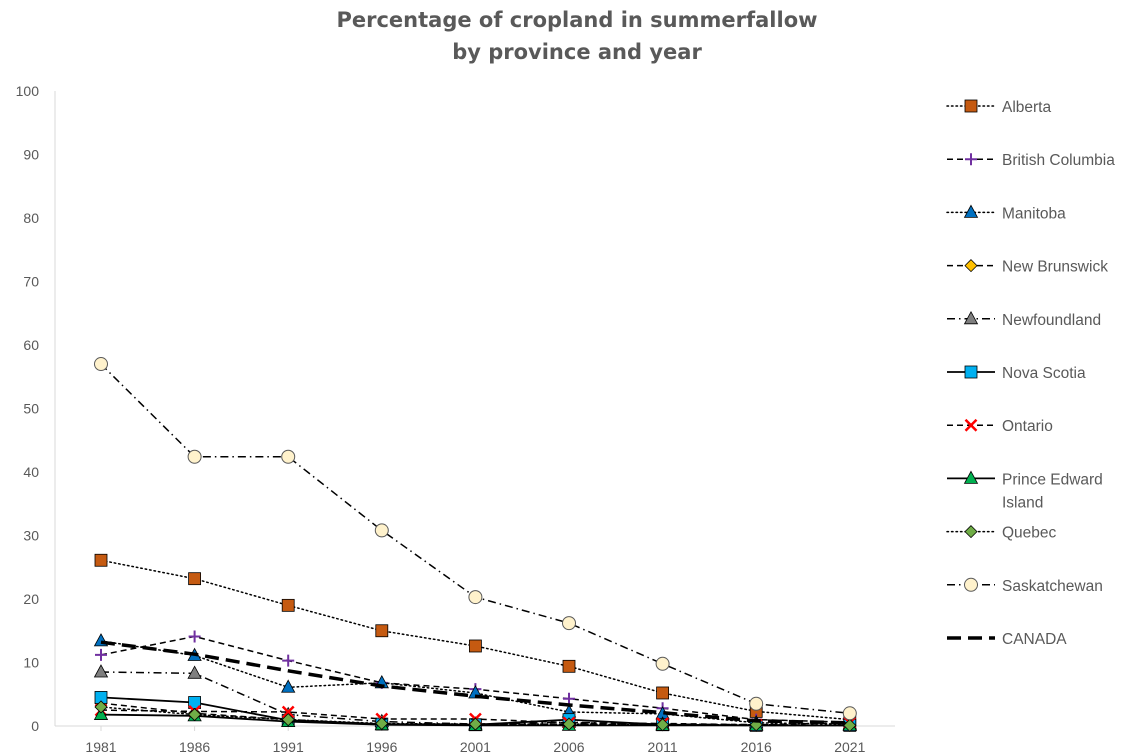  What do you see at coordinates (31, 155) in the screenshot?
I see `y-tick-label: 90` at bounding box center [31, 155].